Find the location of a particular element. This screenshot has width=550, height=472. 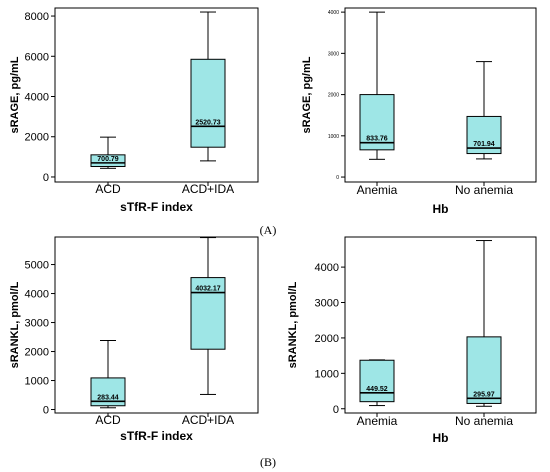

median-label: 283.44 is located at coordinates (108, 397).